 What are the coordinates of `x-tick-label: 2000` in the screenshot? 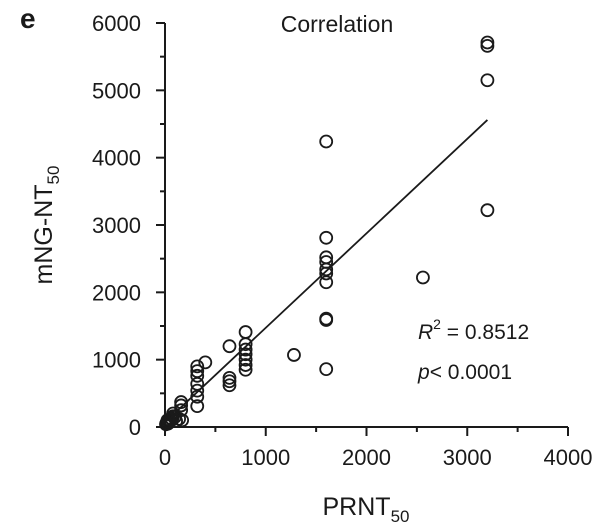 It's located at (366, 457).